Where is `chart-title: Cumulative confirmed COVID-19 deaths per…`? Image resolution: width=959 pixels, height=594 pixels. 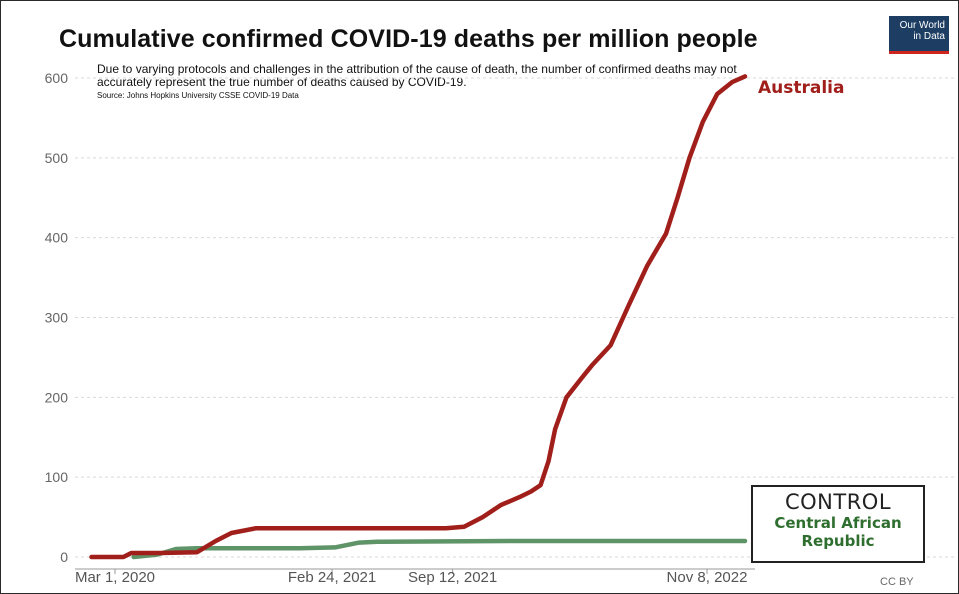 chart-title: Cumulative confirmed COVID-19 deaths per… is located at coordinates (408, 39).